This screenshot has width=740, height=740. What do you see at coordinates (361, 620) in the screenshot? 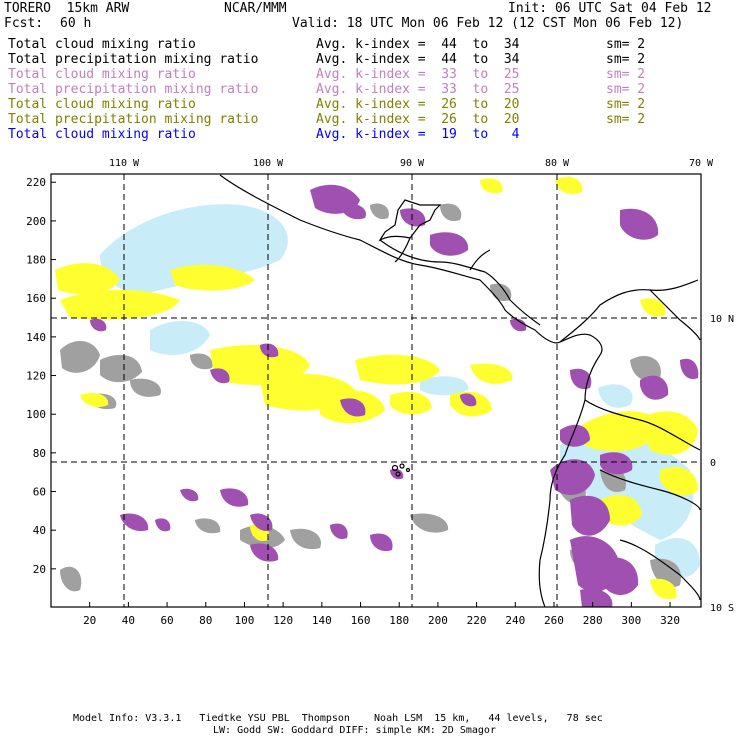
I see `x-tick-label: 160` at bounding box center [361, 620].